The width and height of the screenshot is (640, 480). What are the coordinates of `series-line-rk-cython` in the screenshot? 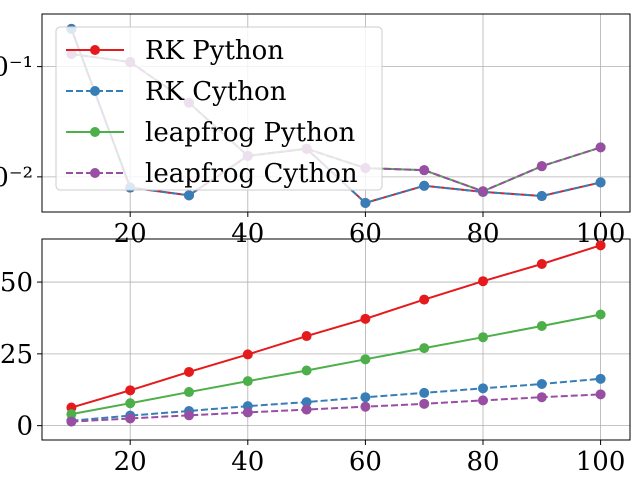 It's located at (336, 399).